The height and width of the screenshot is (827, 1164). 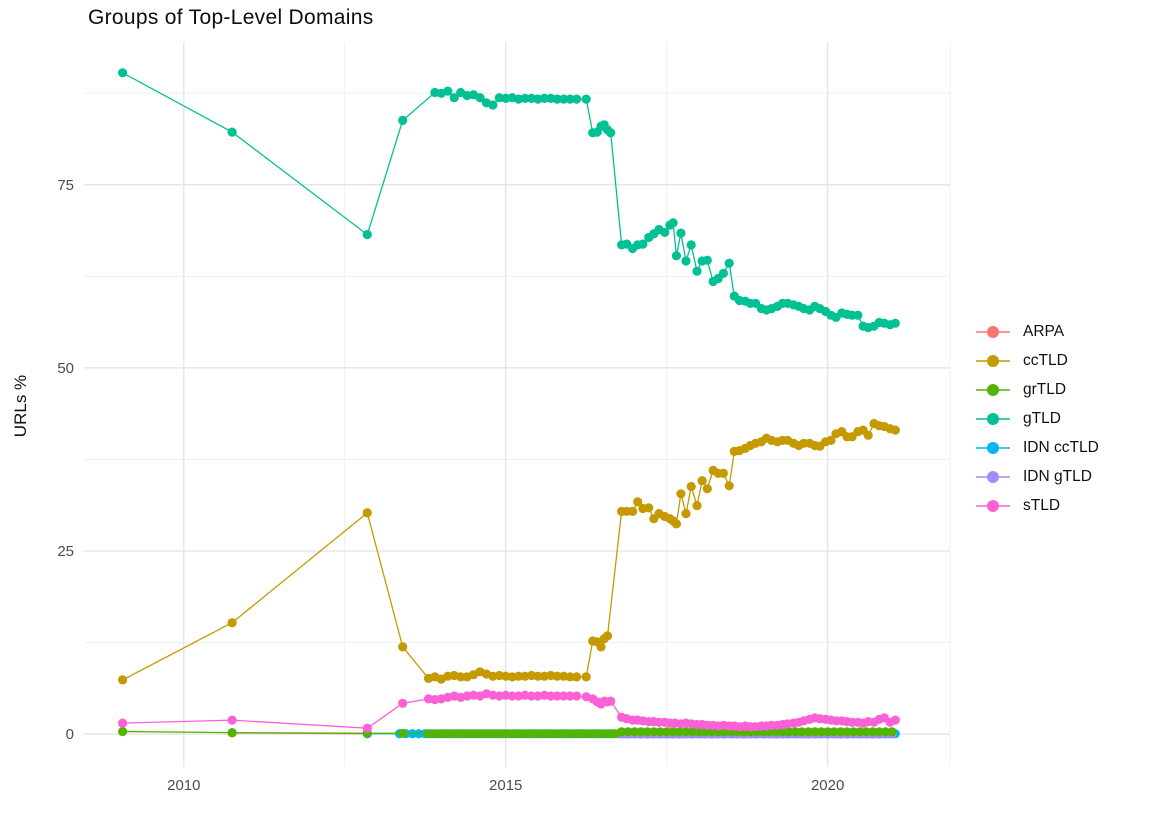 What do you see at coordinates (1037, 447) in the screenshot?
I see `legend-item-idn-cctld: IDN ccTLD` at bounding box center [1037, 447].